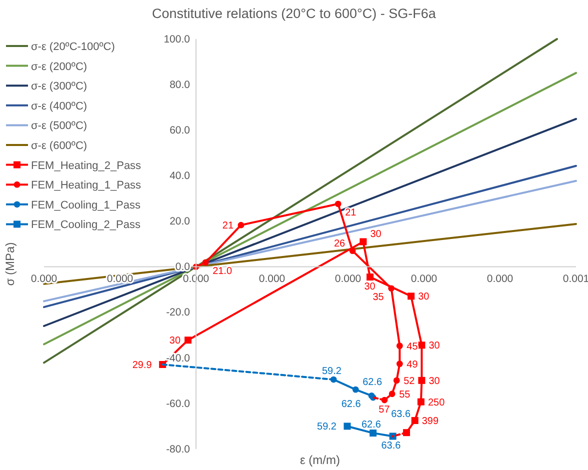  What do you see at coordinates (178, 312) in the screenshot?
I see `y-tick-label: -20.0` at bounding box center [178, 312].